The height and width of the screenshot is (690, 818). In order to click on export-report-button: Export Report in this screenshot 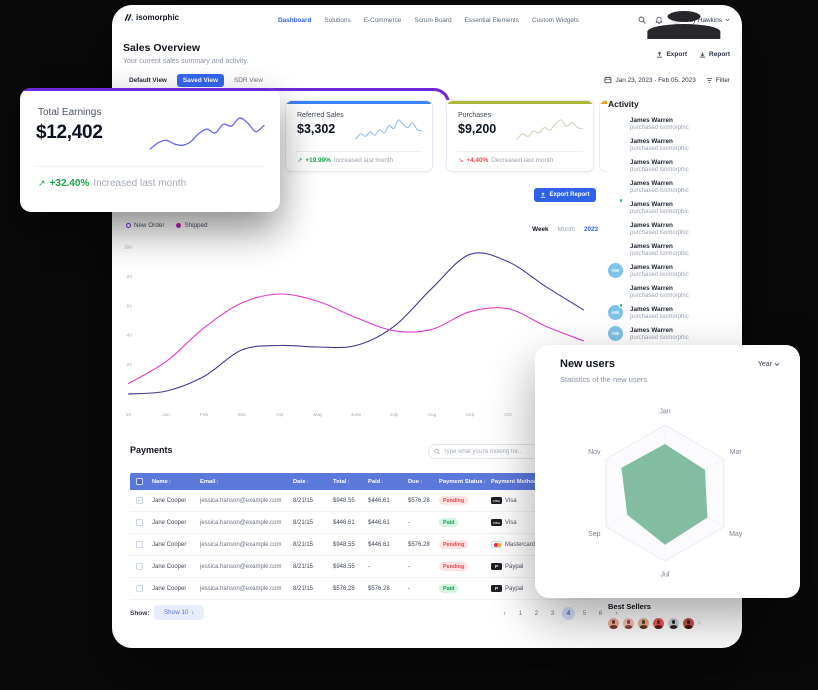, I will do `click(565, 195)`.